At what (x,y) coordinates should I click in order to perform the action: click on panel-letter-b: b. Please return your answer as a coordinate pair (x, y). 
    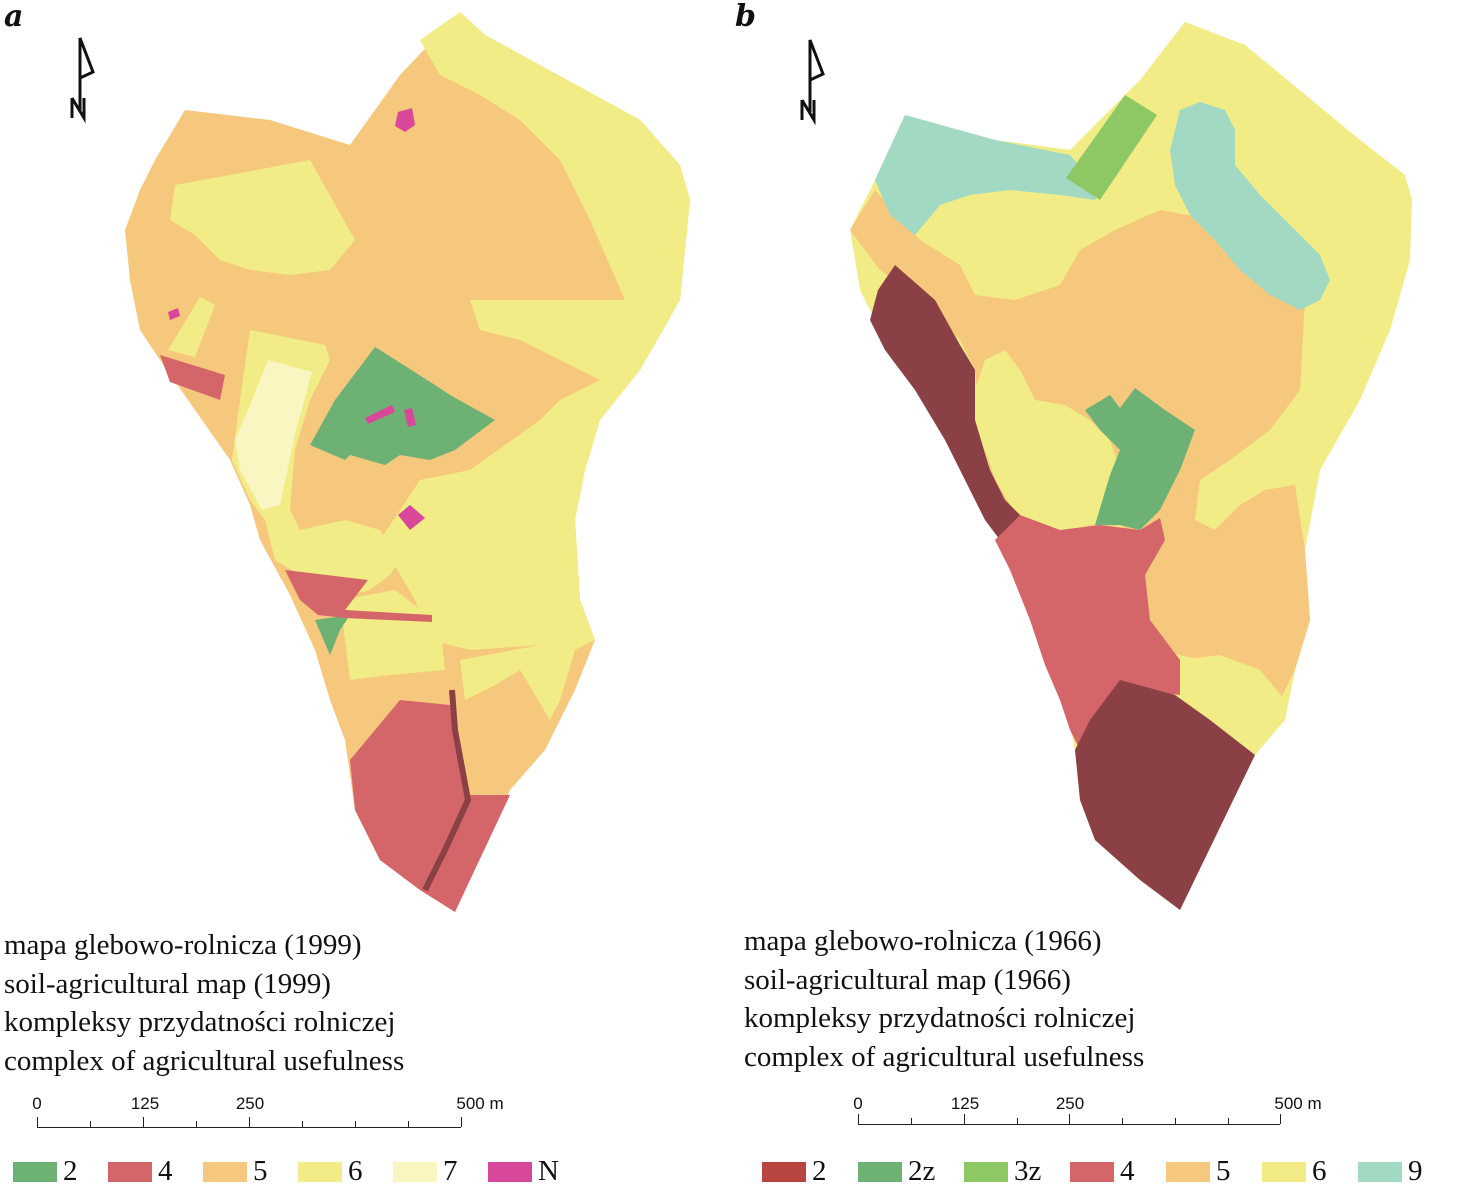
    Looking at the image, I should click on (745, 17).